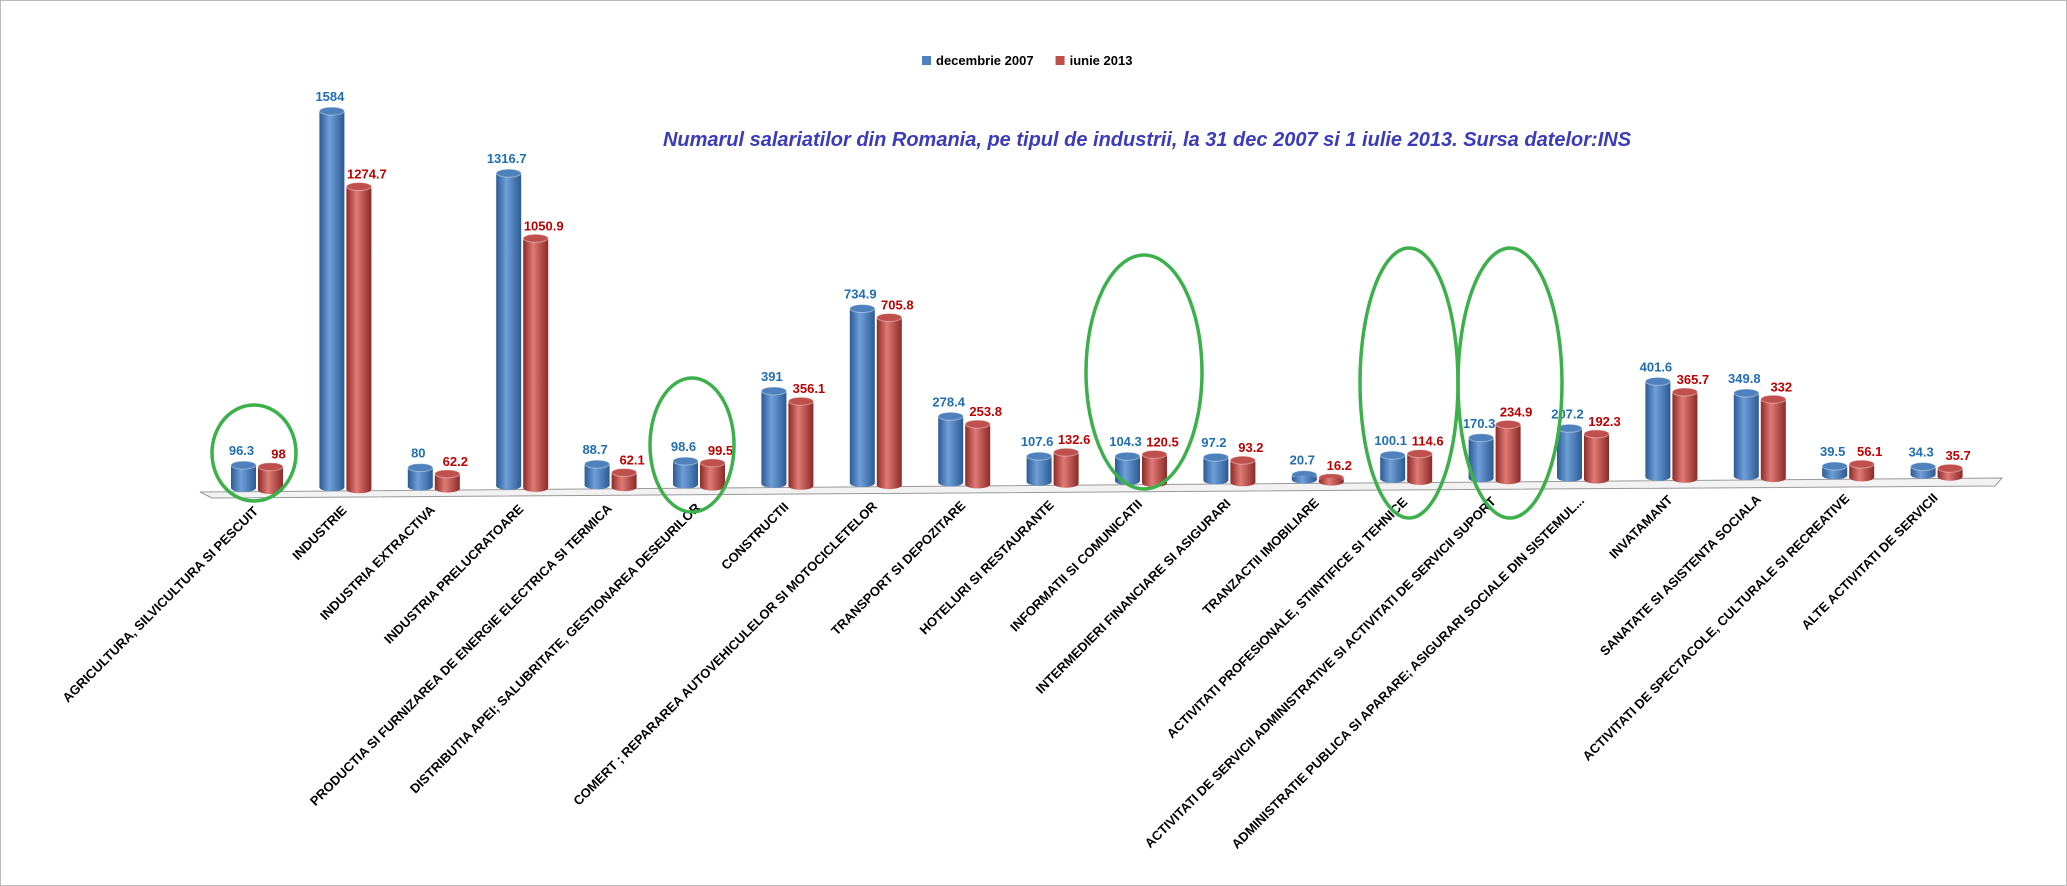 The image size is (2067, 886). Describe the element at coordinates (1604, 421) in the screenshot. I see `value-label: 192.3` at that location.